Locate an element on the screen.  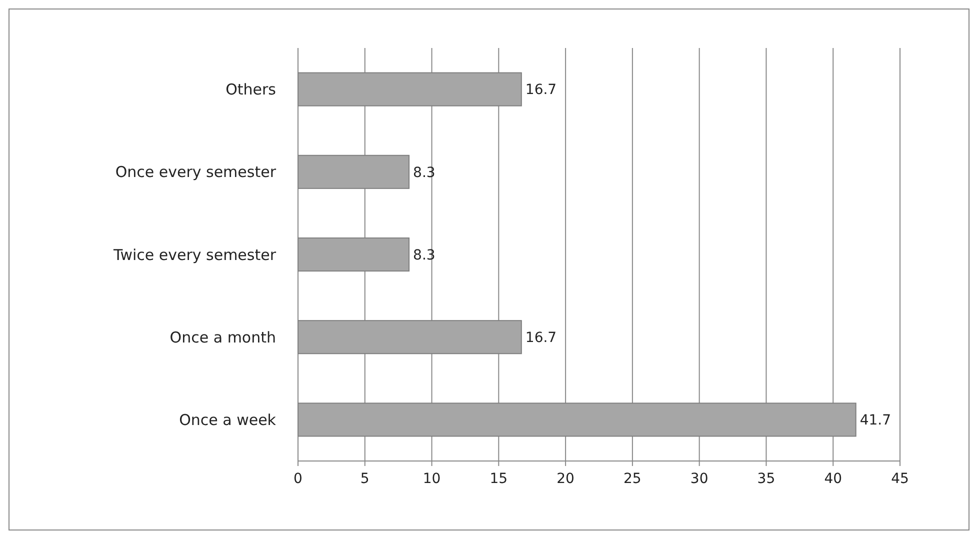
x-tick-label: 40 is located at coordinates (833, 479).